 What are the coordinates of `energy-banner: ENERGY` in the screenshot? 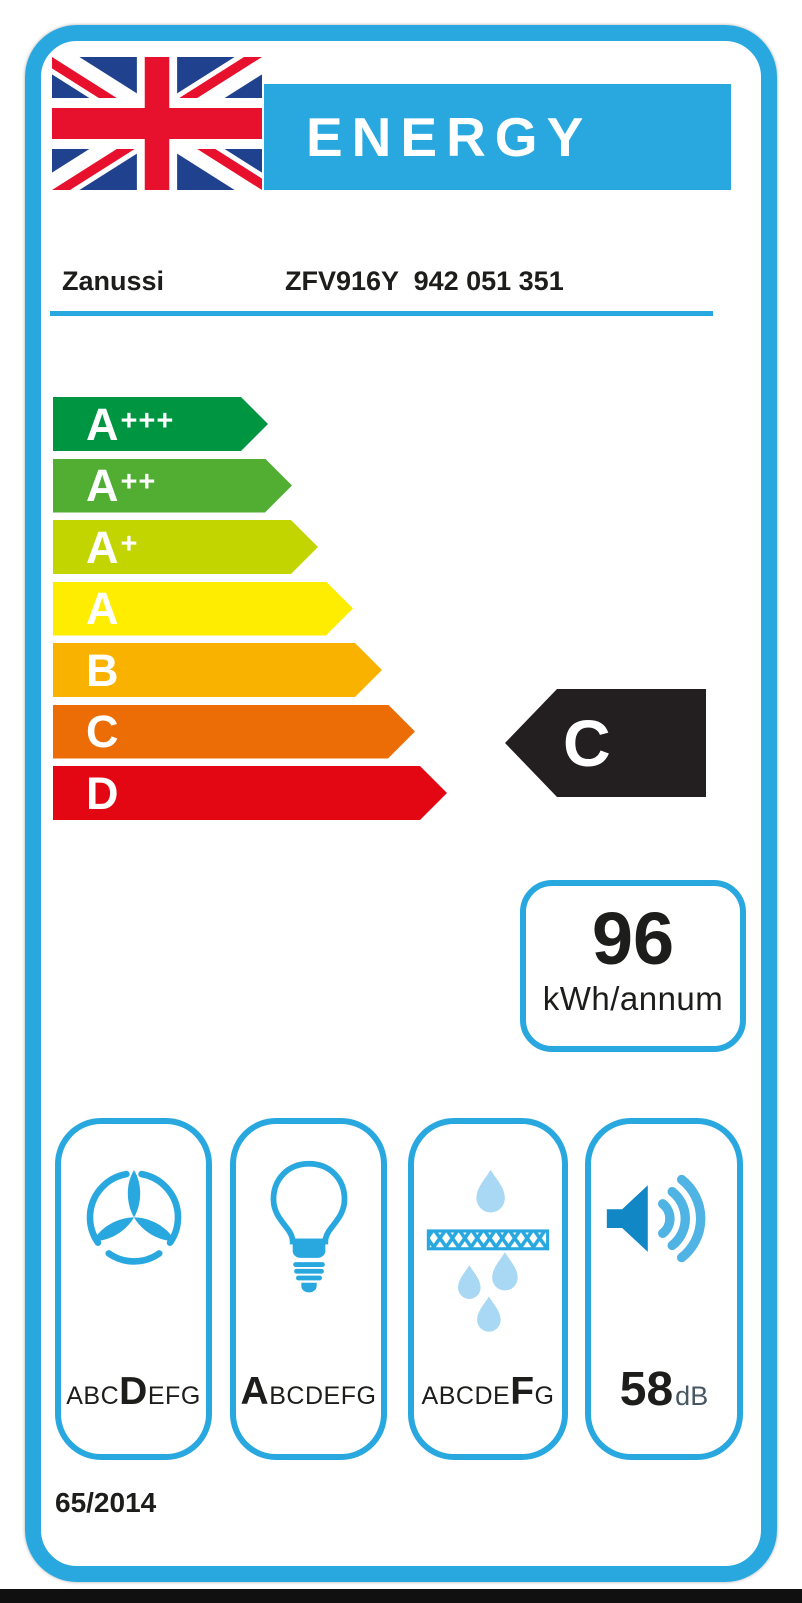 It's located at (497, 137).